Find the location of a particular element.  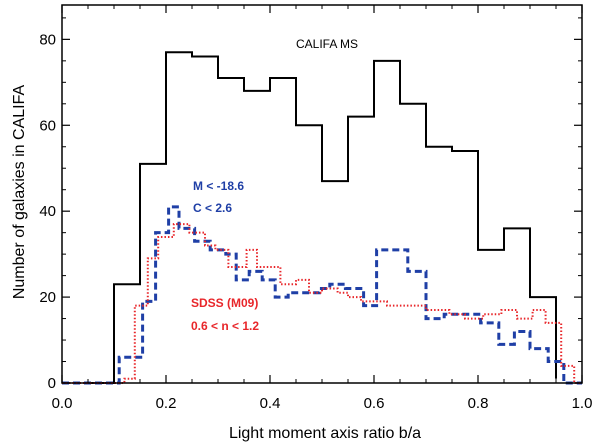

x-tick-label: 0.4 is located at coordinates (270, 403).